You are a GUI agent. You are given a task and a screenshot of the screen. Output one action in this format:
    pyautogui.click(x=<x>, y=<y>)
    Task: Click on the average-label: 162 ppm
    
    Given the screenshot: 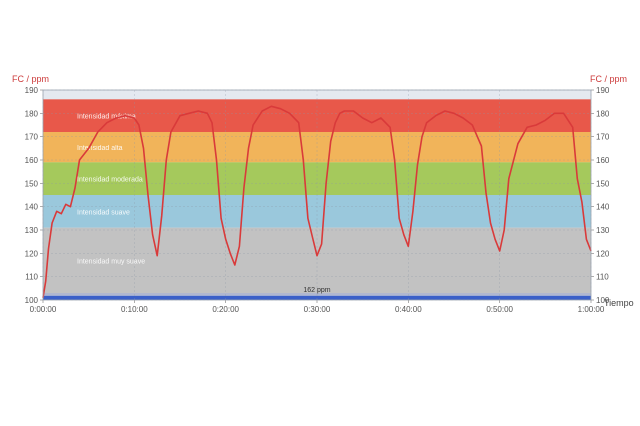 What is the action you would take?
    pyautogui.click(x=316, y=290)
    